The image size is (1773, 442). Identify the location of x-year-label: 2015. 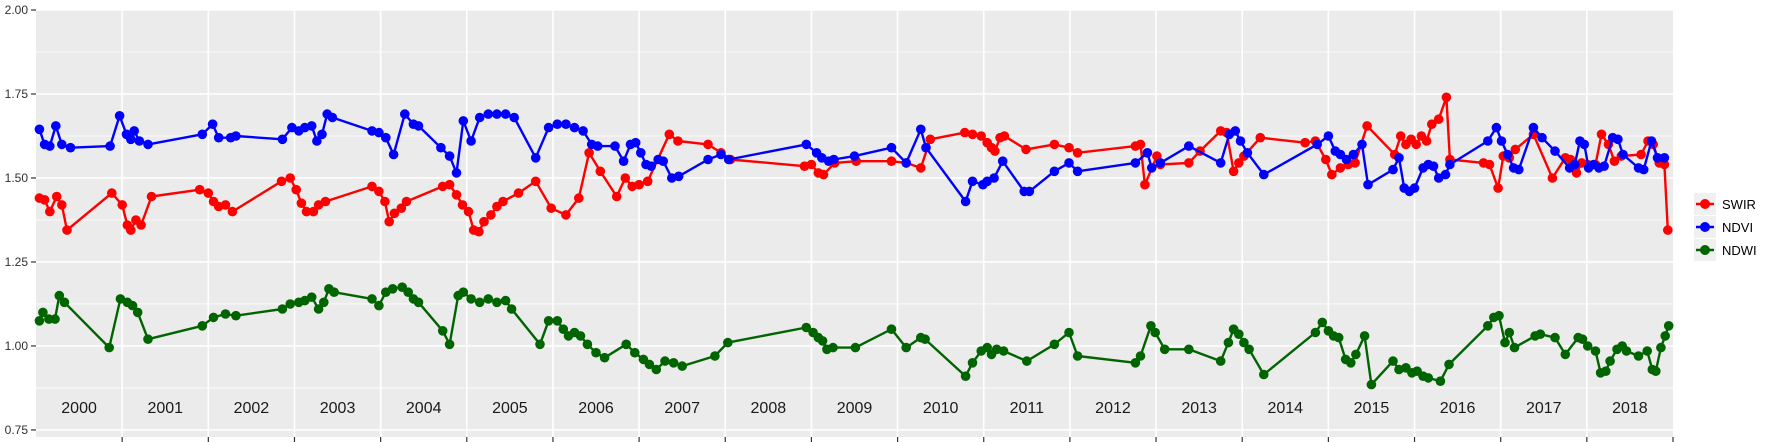
(1372, 408).